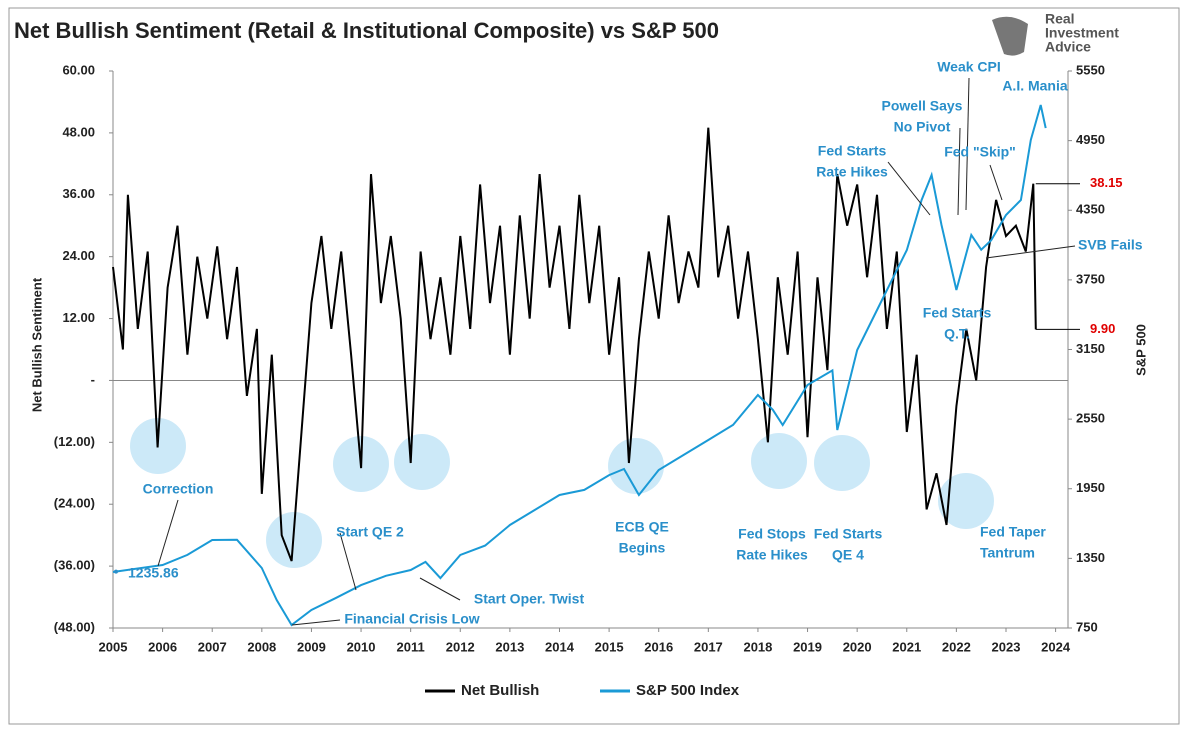 The width and height of the screenshot is (1189, 733). I want to click on logo-text: Advice, so click(1068, 47).